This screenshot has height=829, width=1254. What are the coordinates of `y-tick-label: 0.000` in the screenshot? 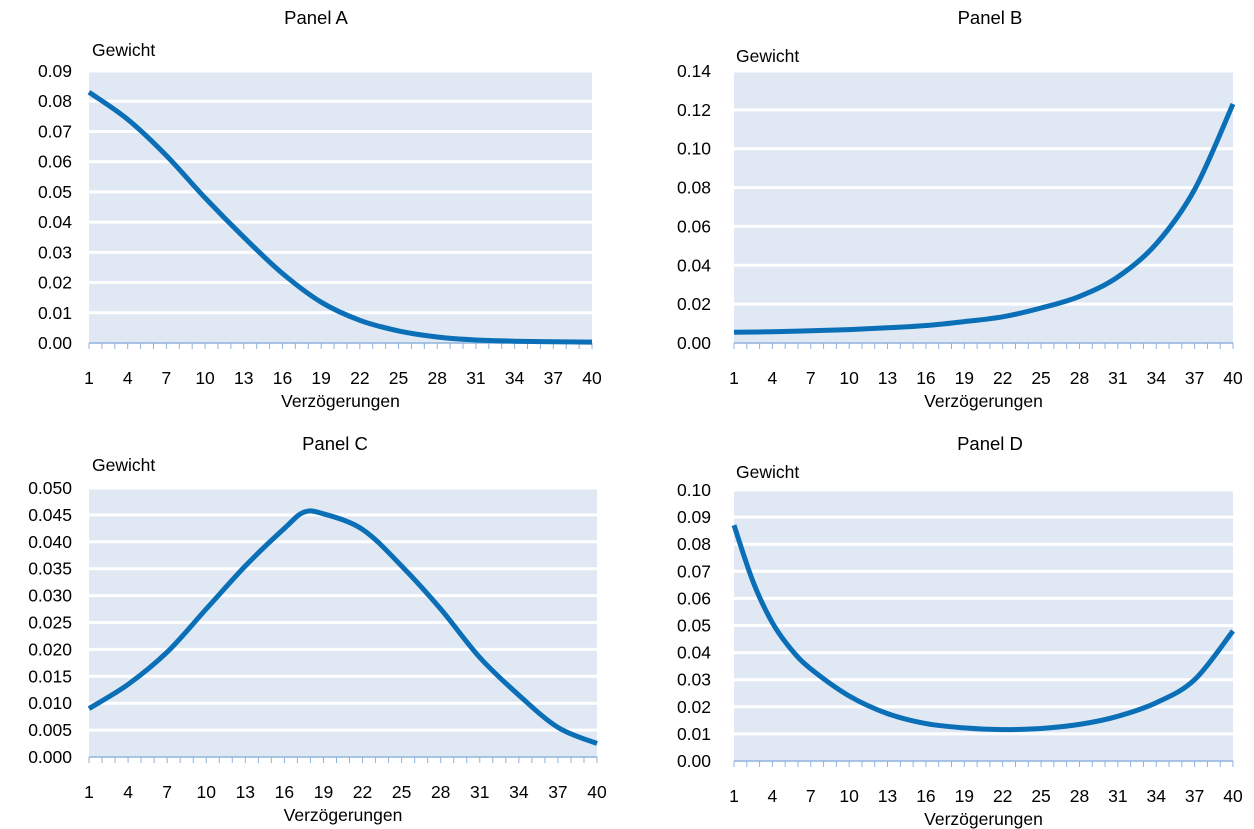 It's located at (50, 757).